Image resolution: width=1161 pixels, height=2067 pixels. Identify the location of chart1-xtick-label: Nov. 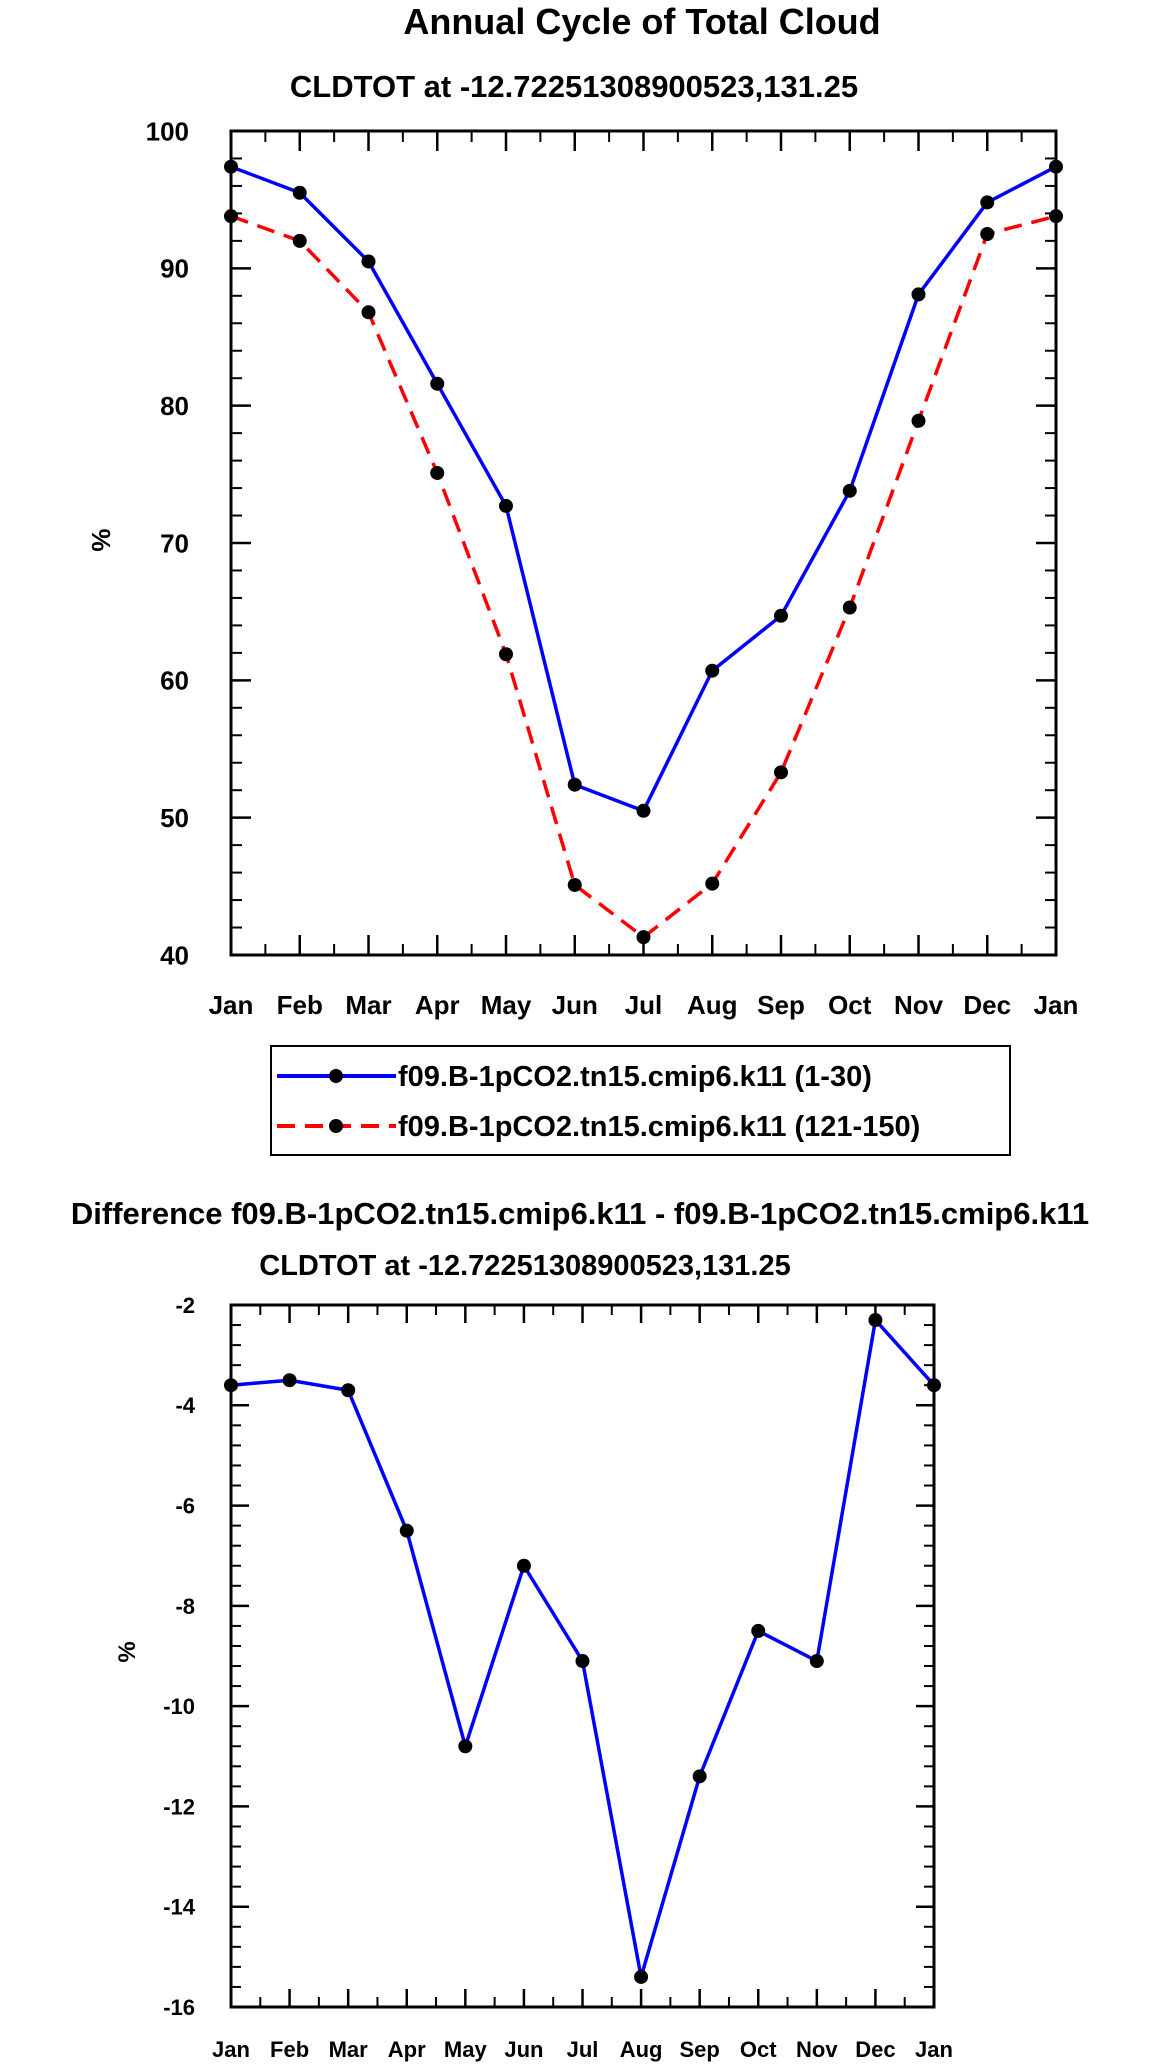
(919, 1005).